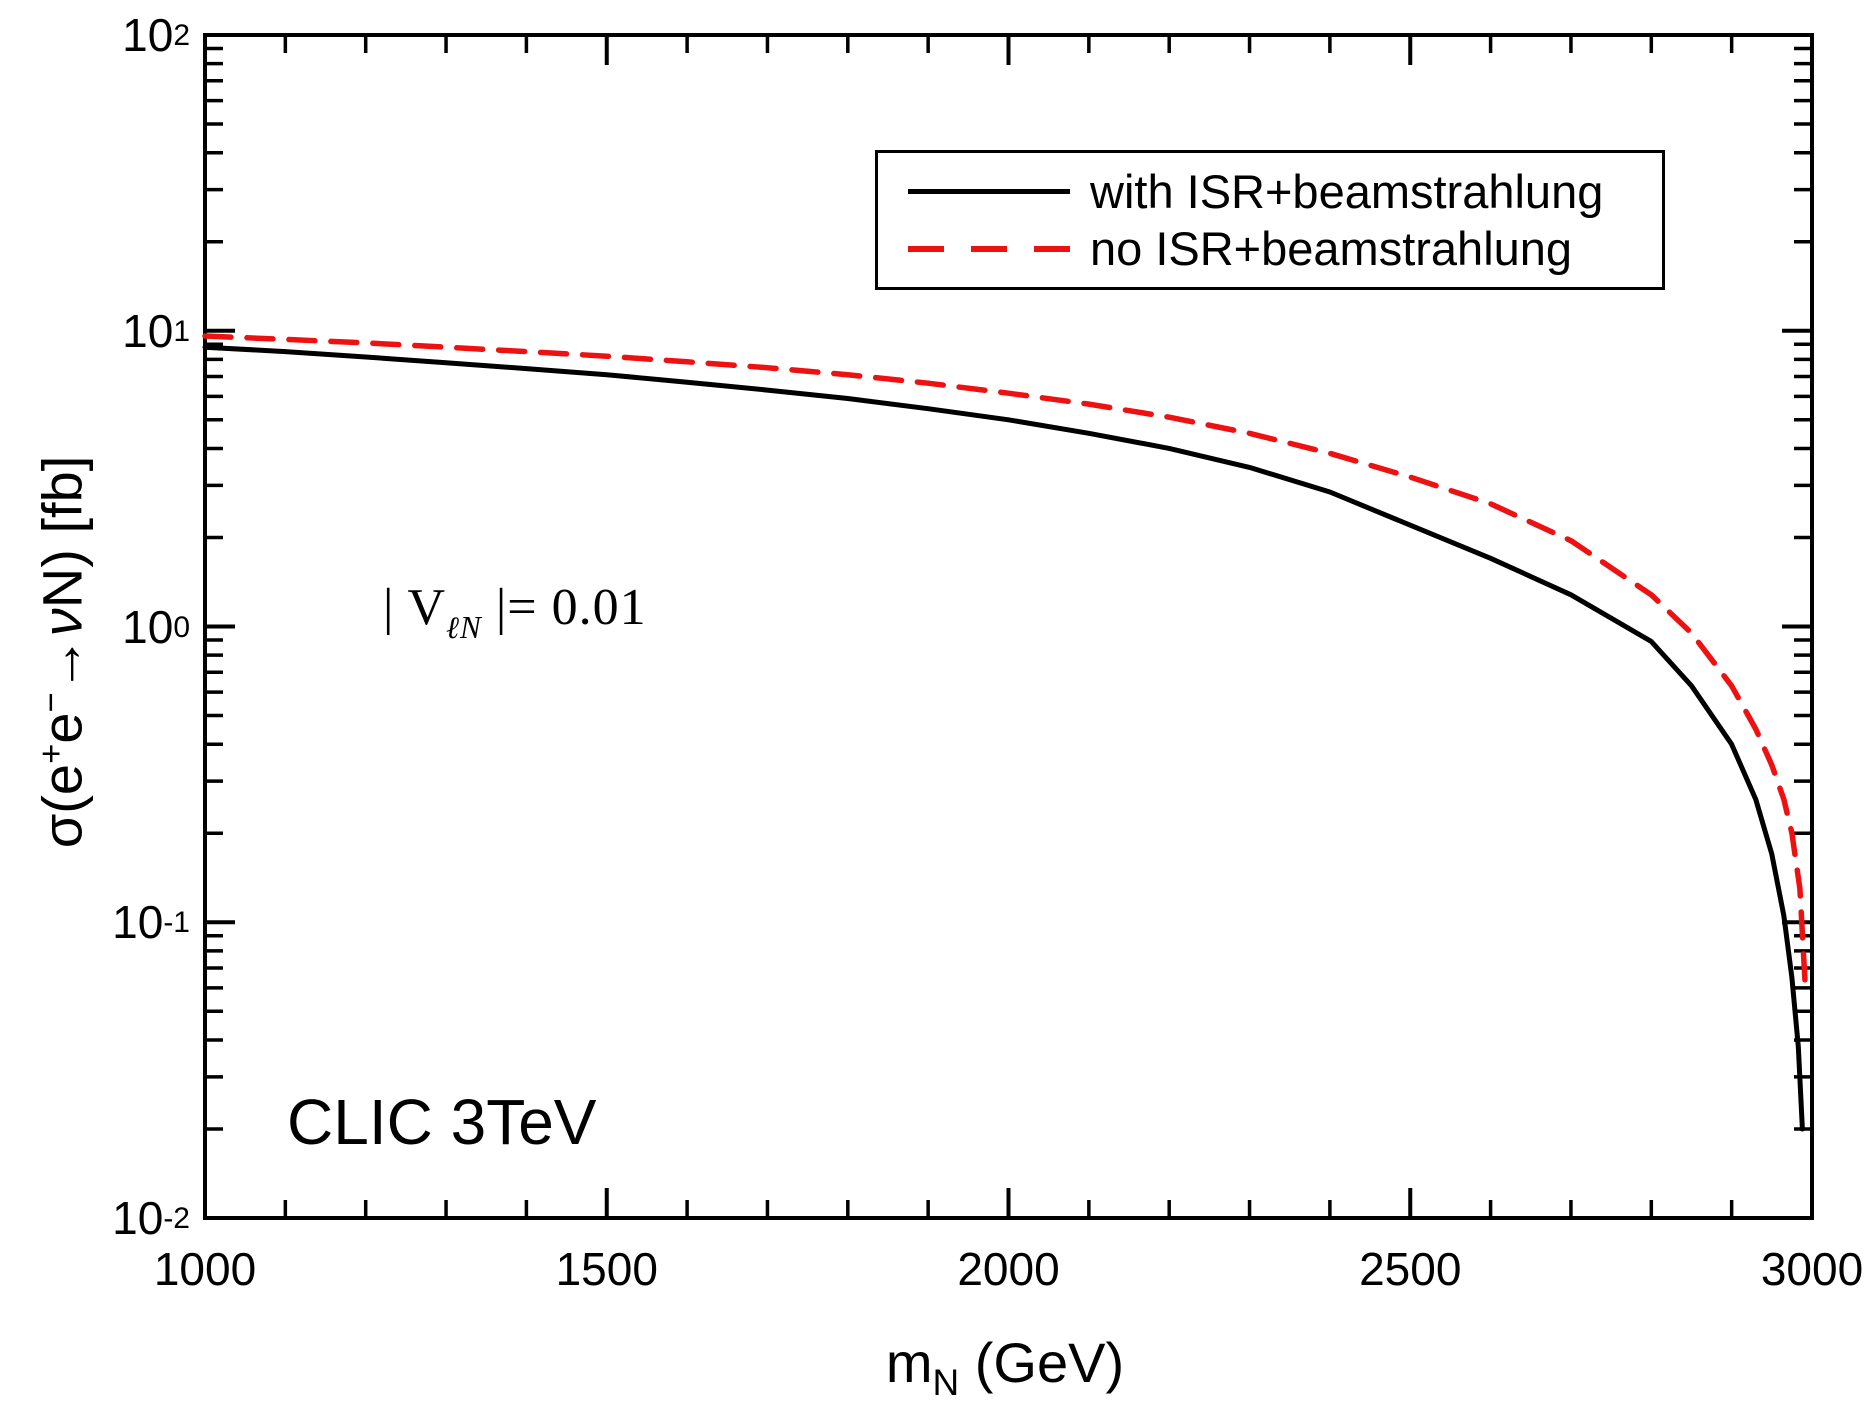 The width and height of the screenshot is (1867, 1409). Describe the element at coordinates (1331, 249) in the screenshot. I see `legend-label: no ISR+beamstrahlung` at that location.